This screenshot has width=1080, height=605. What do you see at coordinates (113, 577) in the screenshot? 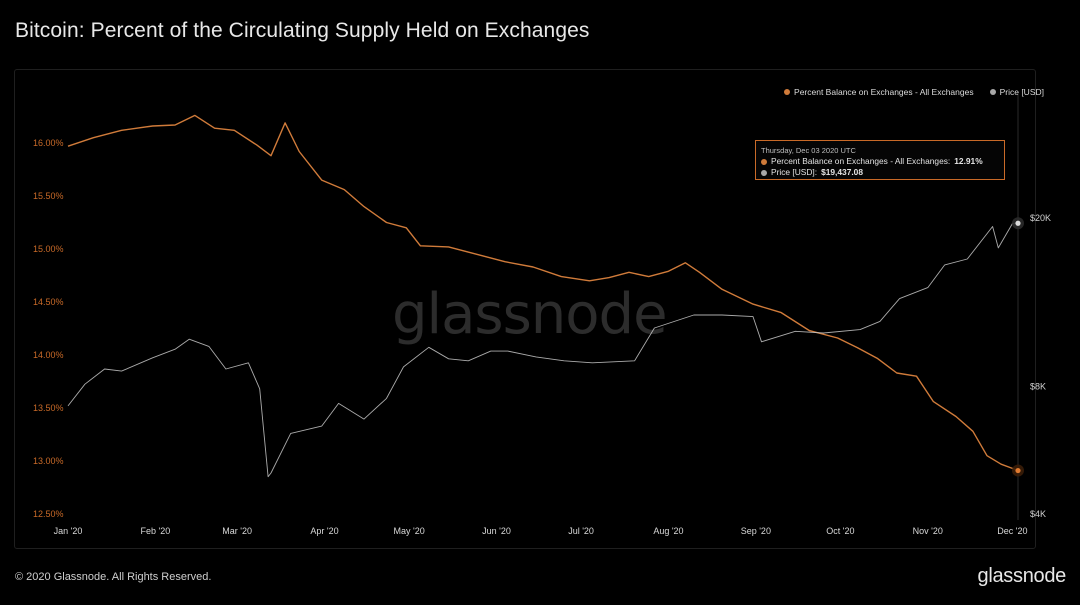
I see `copyright-text: © 2020 Glassnode. All Rights Reserved.` at bounding box center [113, 577].